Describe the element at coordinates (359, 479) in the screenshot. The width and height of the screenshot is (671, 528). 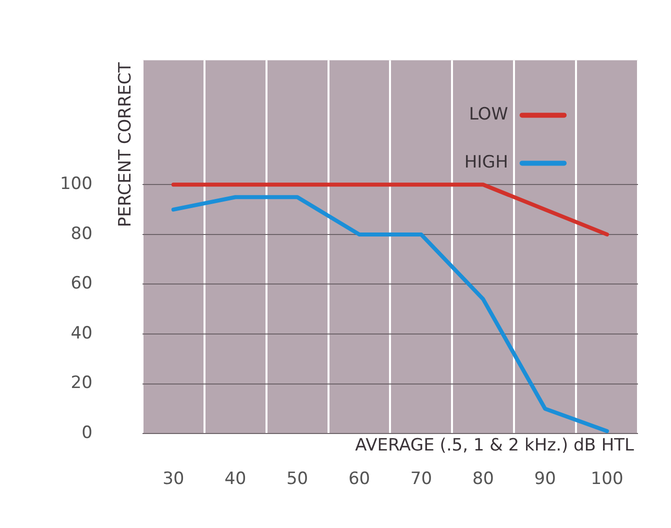
I see `x-tick-label: 60` at that location.